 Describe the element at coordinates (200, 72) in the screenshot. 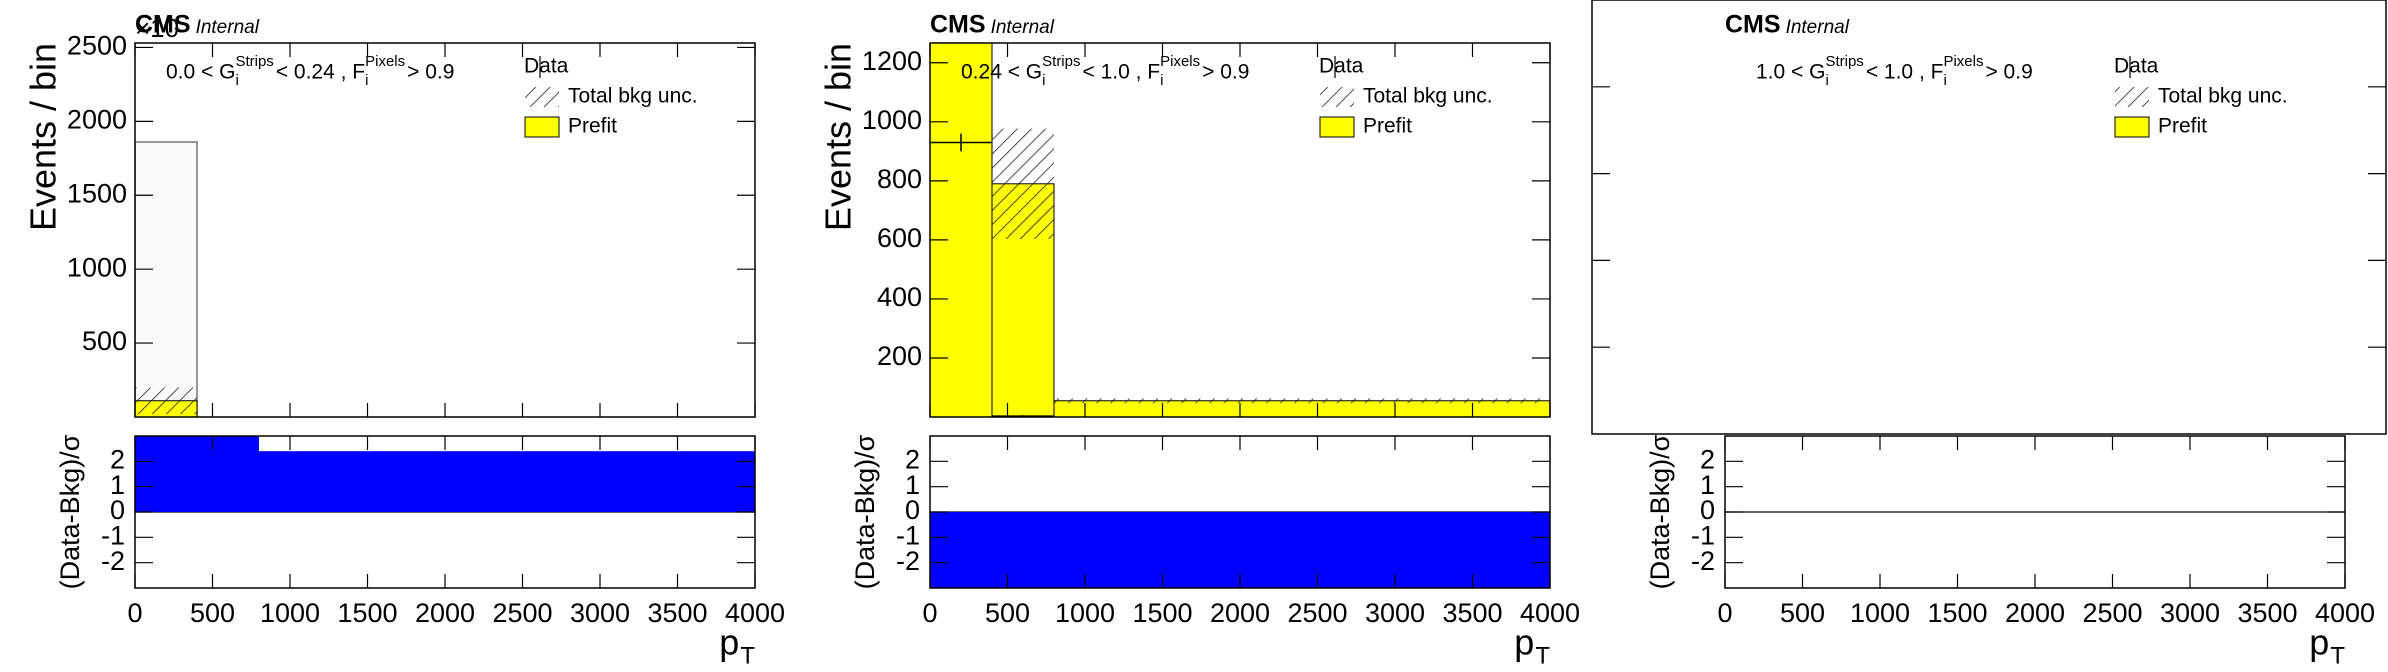

I see `selection-text: 0.0 < G` at that location.